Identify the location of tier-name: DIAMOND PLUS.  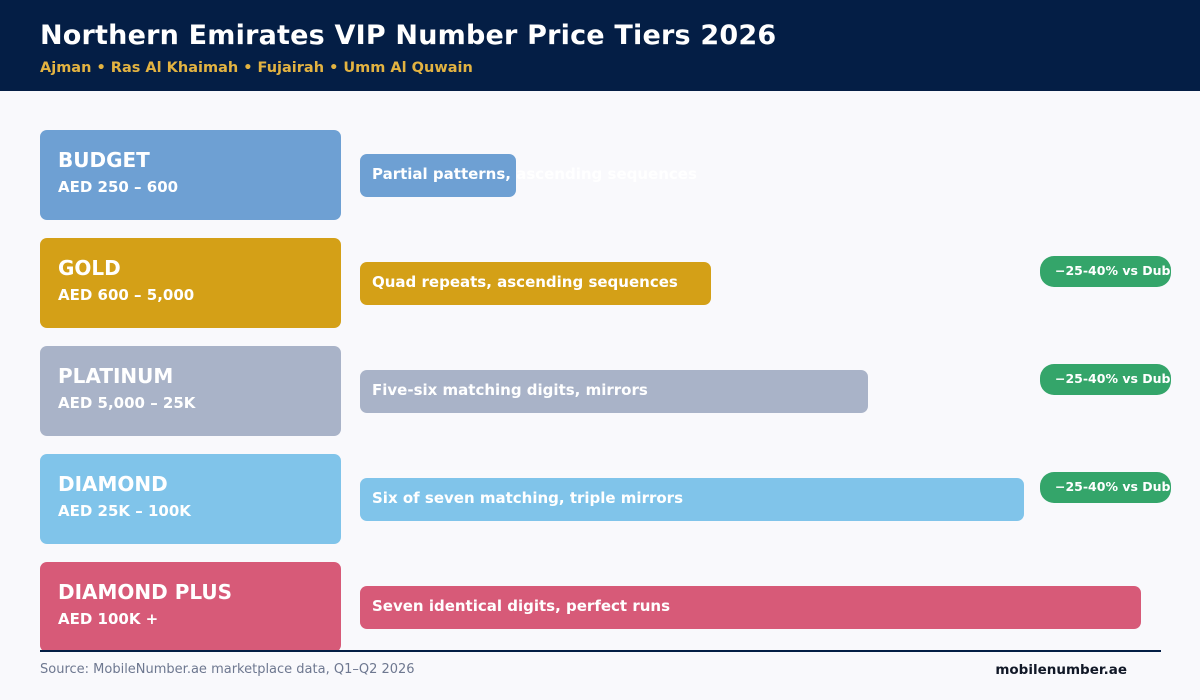
(145, 592).